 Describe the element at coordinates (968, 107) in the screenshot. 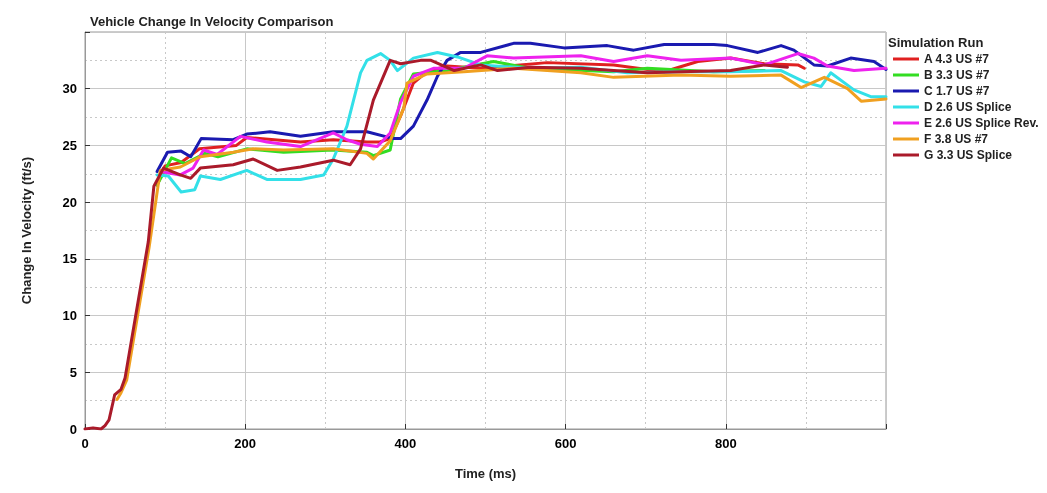

I see `legend-label: D 2.6 US Splice` at that location.